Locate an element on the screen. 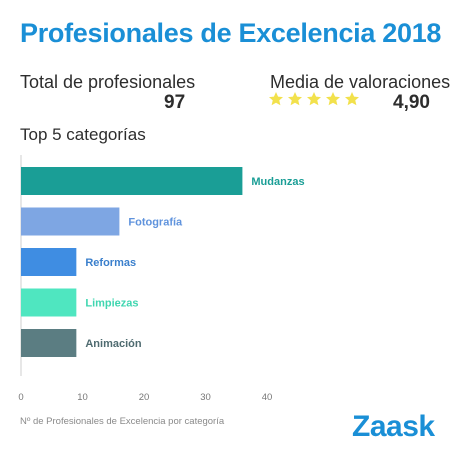 Image resolution: width=460 pixels, height=460 pixels. zaask-logo: Zaask is located at coordinates (393, 426).